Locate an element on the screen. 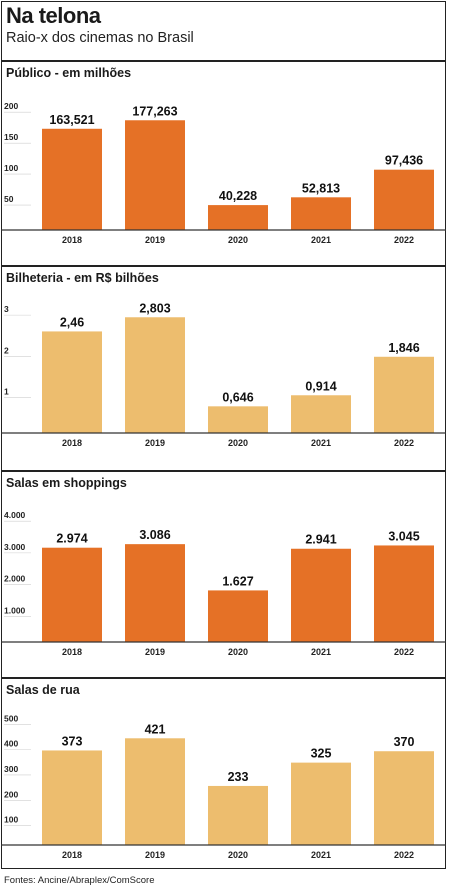  page-title: Na telona is located at coordinates (53, 15).